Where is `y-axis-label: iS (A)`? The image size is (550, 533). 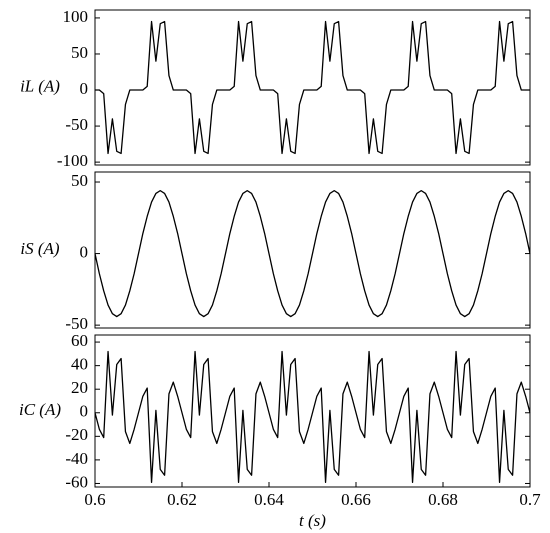
y-axis-label: iS (A) is located at coordinates (40, 248).